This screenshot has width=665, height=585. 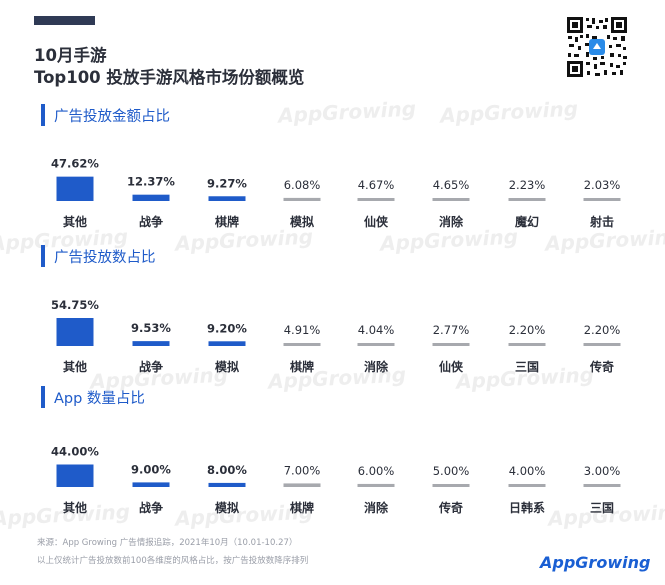 What do you see at coordinates (527, 471) in the screenshot?
I see `value-label: 4.00%` at bounding box center [527, 471].